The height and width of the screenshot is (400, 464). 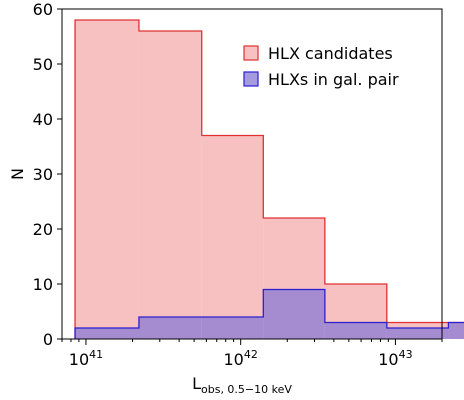 I want to click on x-tick-label: 1042, so click(x=241, y=358).